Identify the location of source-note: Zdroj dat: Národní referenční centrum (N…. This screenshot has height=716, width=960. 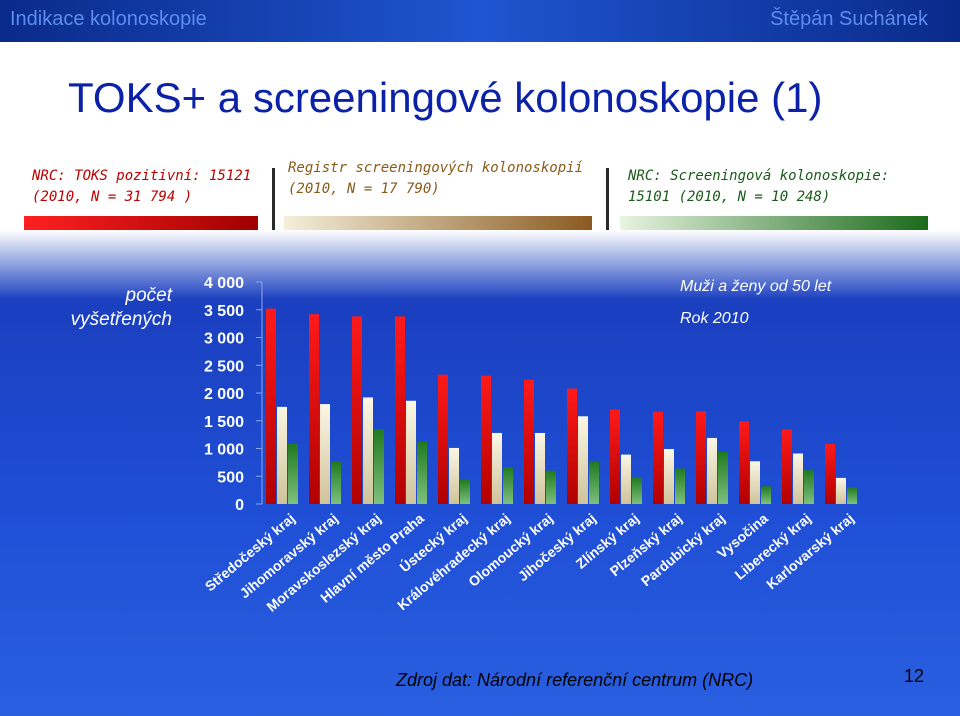
(575, 680).